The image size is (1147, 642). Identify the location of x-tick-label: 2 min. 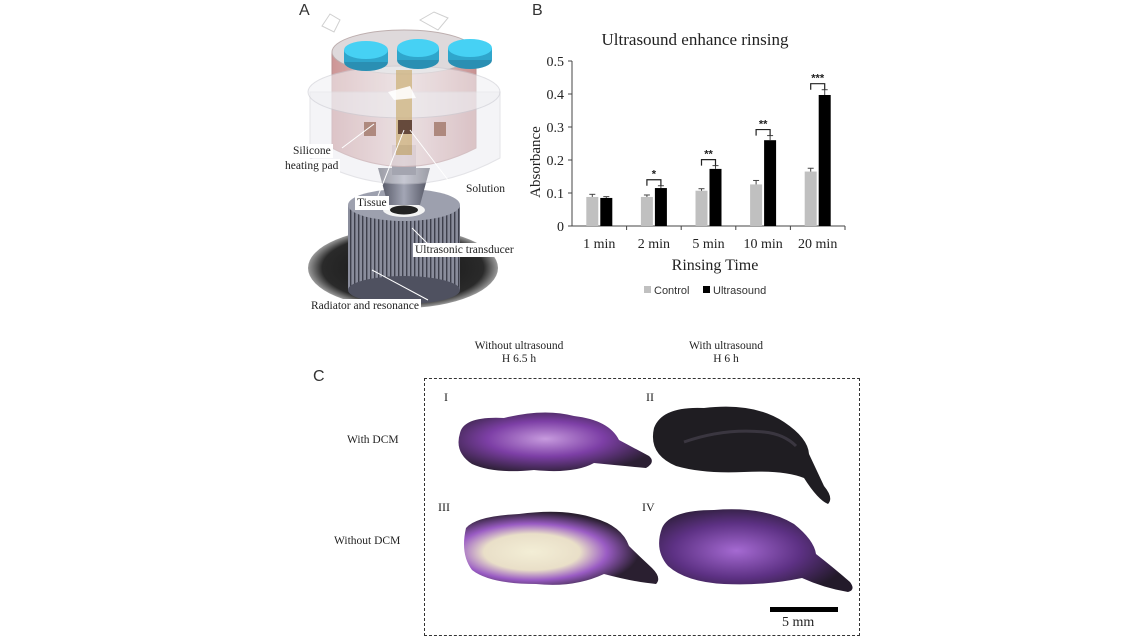
(654, 244).